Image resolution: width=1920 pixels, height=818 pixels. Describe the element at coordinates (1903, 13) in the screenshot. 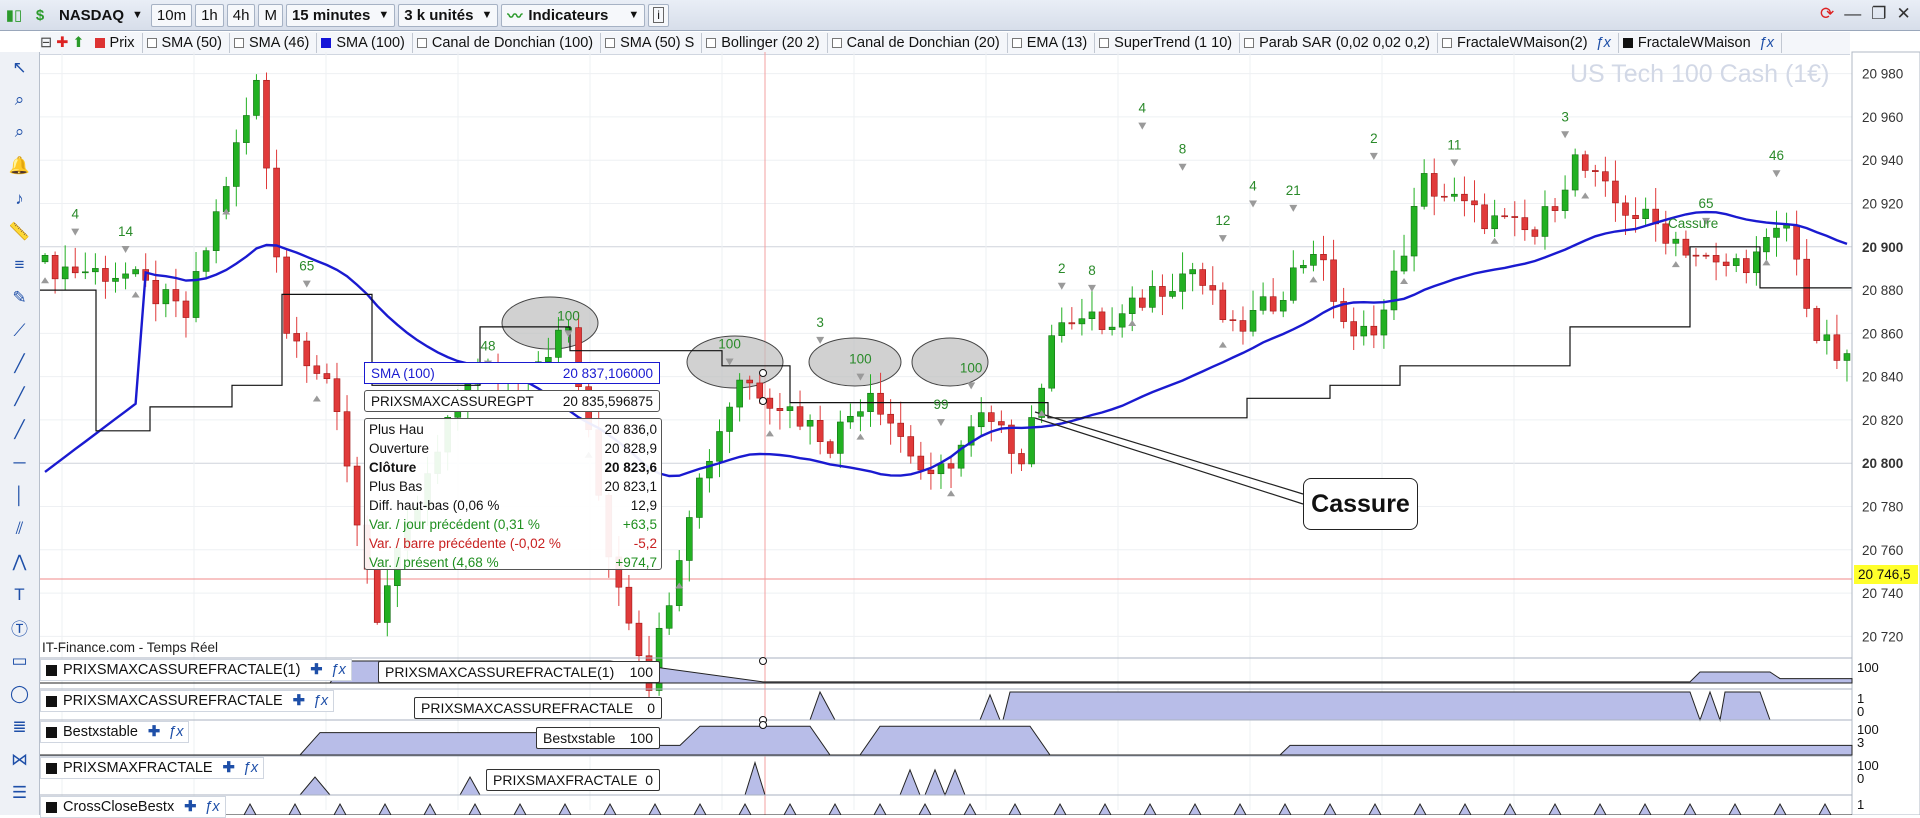

I see `close-icon: ✕` at that location.